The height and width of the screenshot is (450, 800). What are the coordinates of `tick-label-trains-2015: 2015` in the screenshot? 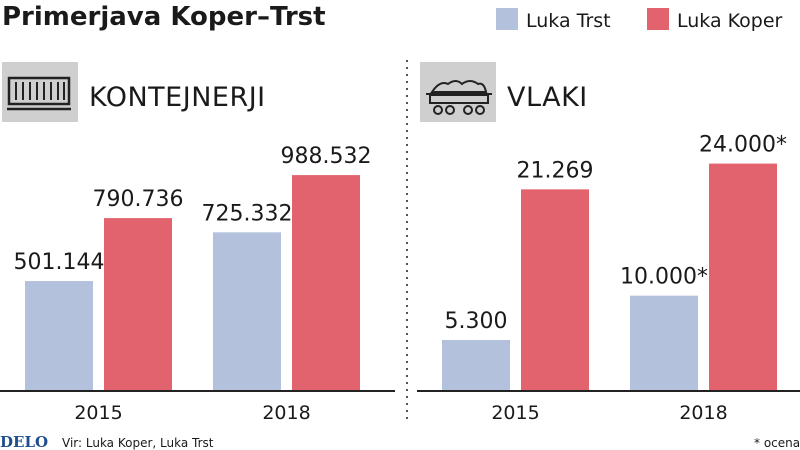 It's located at (515, 413).